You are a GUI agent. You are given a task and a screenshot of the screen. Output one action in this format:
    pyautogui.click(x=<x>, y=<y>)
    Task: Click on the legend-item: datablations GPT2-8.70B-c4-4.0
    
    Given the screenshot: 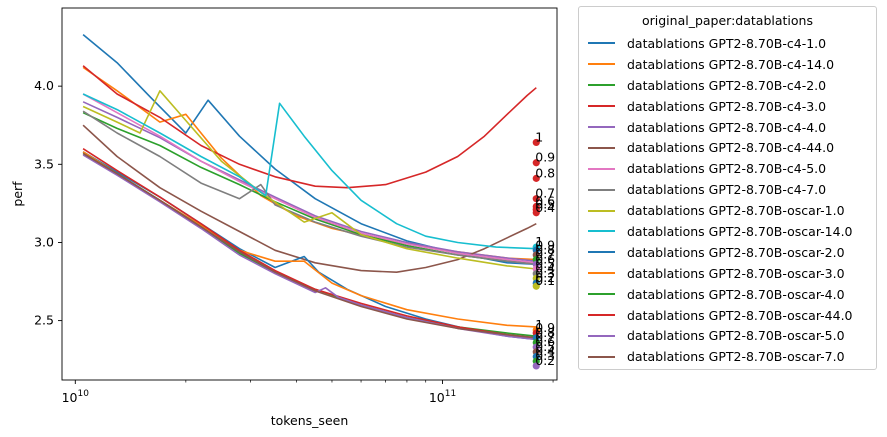 What is the action you would take?
    pyautogui.click(x=727, y=127)
    